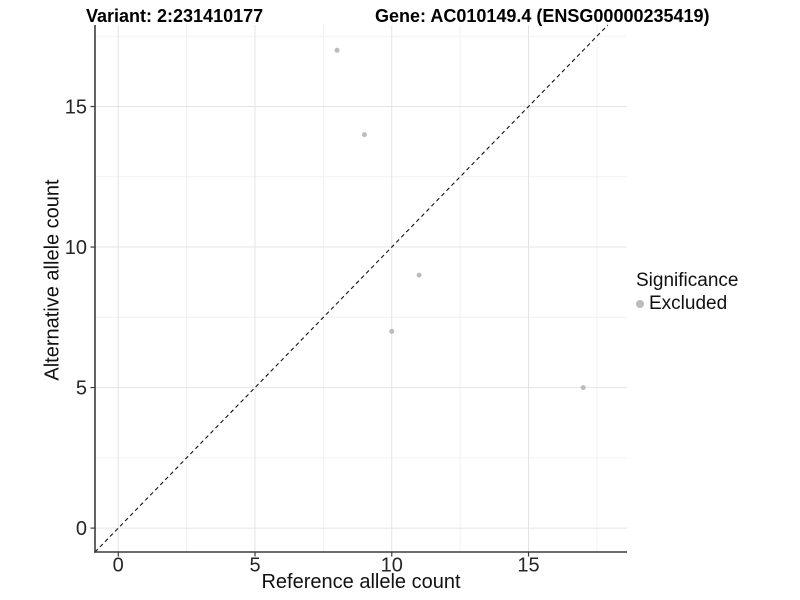  Describe the element at coordinates (254, 566) in the screenshot. I see `x-tick-label: 5` at that location.